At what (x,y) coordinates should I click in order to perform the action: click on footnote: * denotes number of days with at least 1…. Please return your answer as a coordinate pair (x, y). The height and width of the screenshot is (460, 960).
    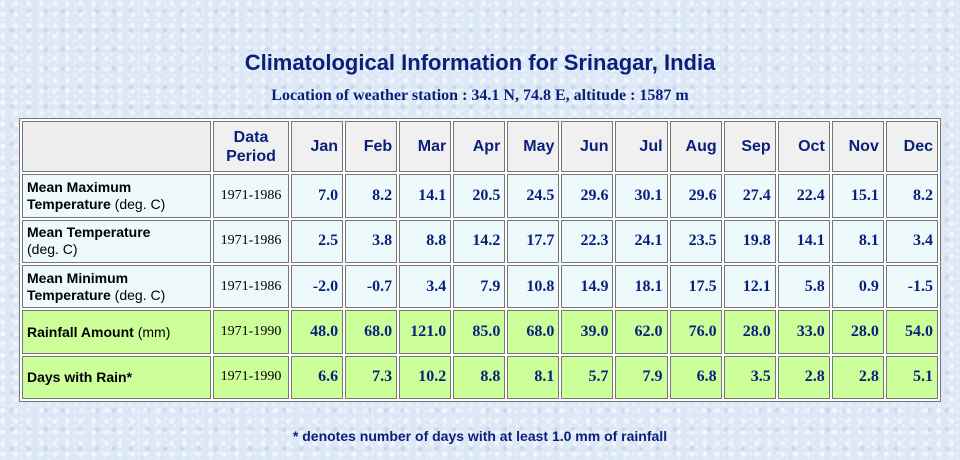
    Looking at the image, I should click on (480, 436).